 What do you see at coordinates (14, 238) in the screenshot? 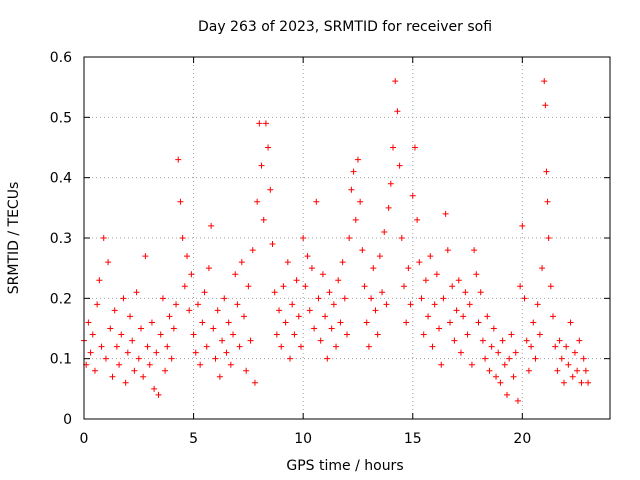
I see `y-axis-label: SRMTID / TECUs` at bounding box center [14, 238].